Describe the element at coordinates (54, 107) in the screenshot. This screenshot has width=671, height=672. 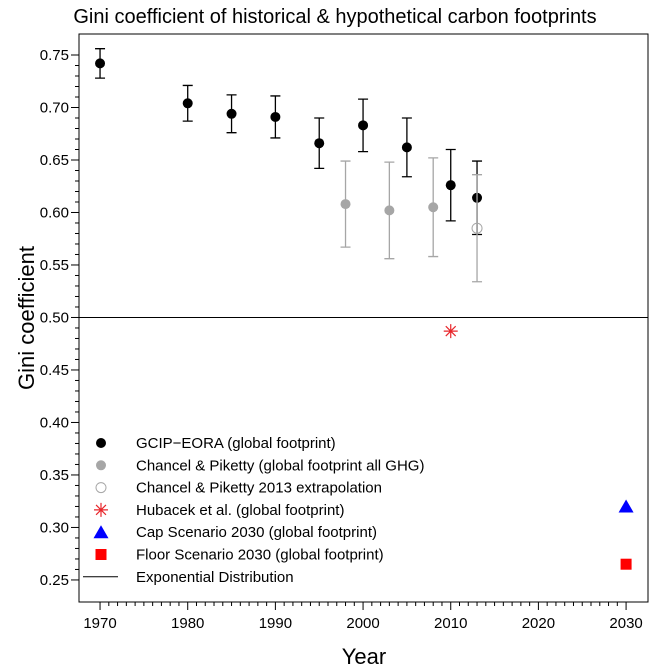
I see `y-tick-label: 0.70` at that location.